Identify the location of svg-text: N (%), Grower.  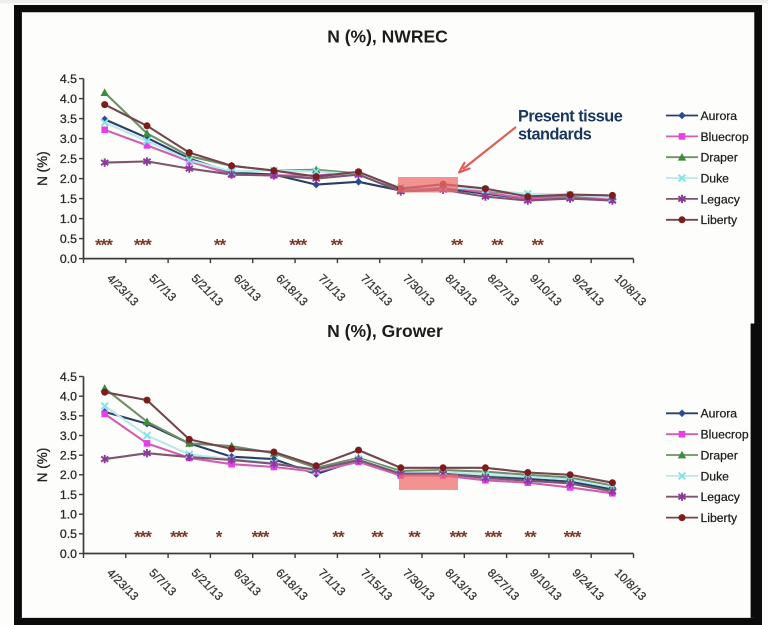
(385, 331).